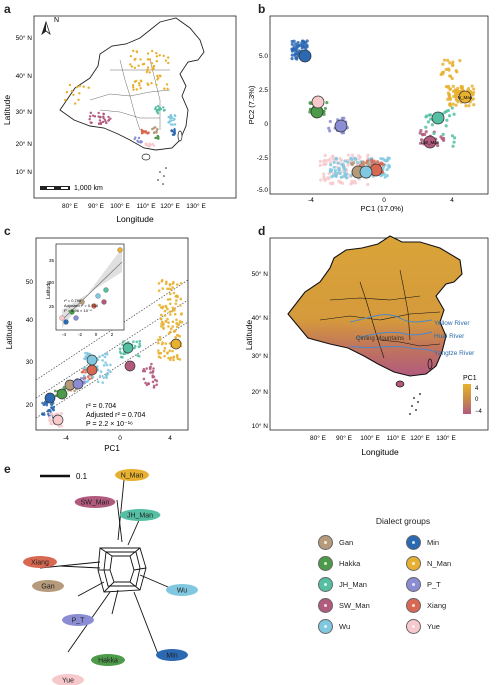 The image size is (496, 685). I want to click on colorbar-tick-neg4: −4, so click(479, 412).